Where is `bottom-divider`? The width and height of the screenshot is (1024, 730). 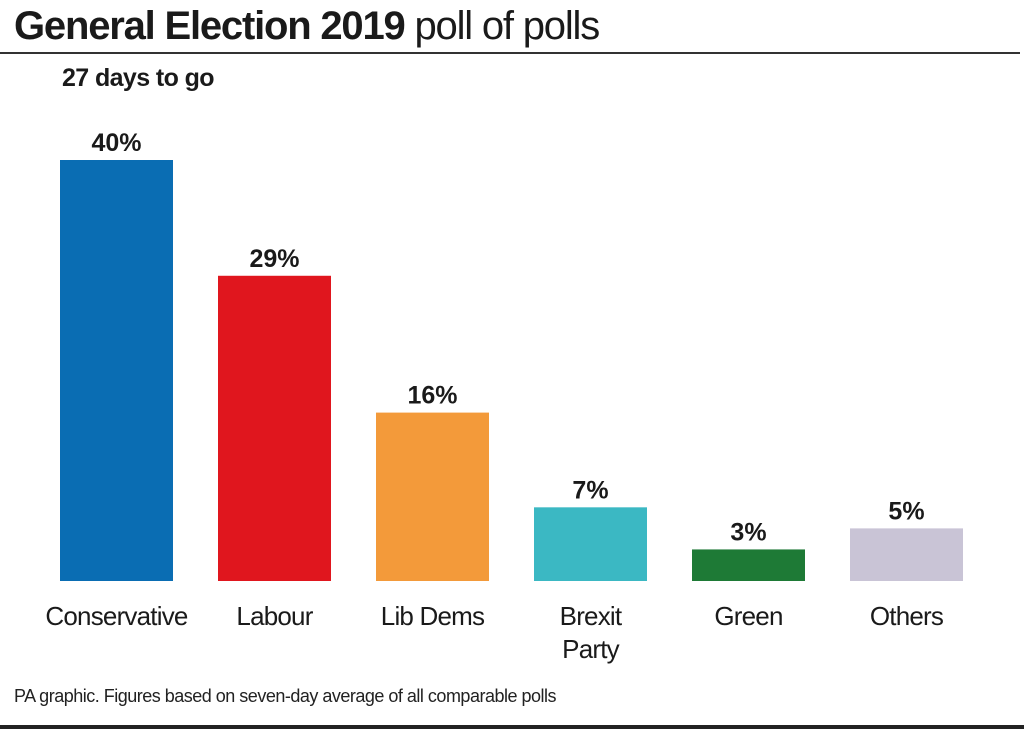 bottom-divider is located at coordinates (512, 727).